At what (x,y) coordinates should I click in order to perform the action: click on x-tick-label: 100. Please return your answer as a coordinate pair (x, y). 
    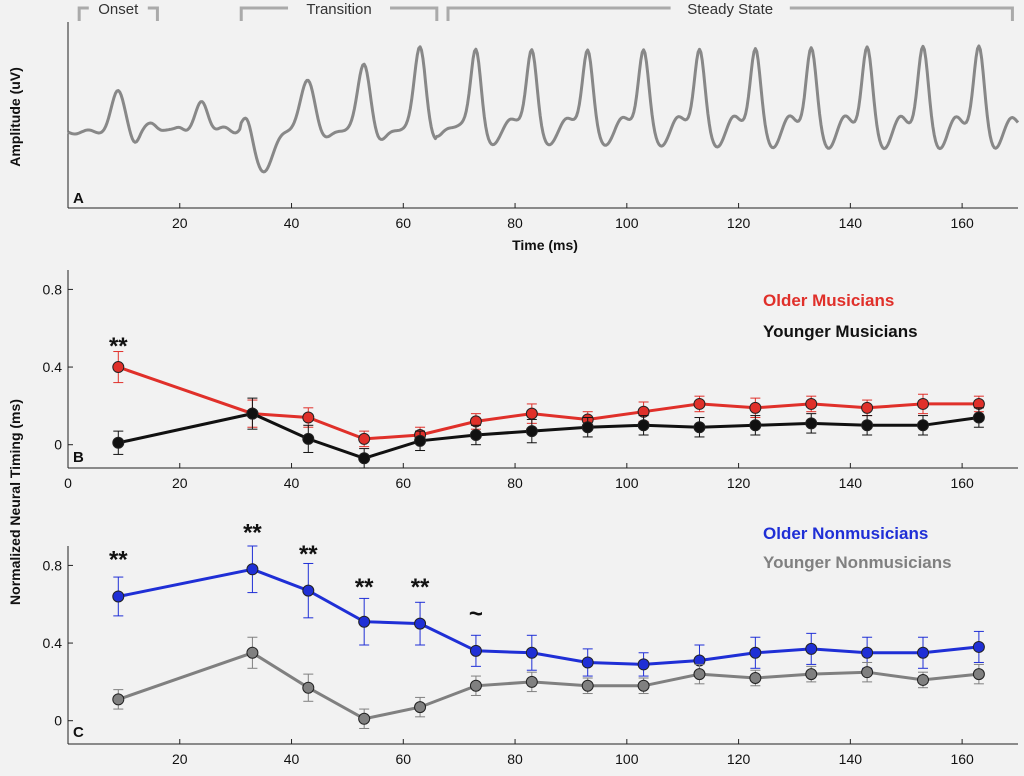
    Looking at the image, I should click on (627, 759).